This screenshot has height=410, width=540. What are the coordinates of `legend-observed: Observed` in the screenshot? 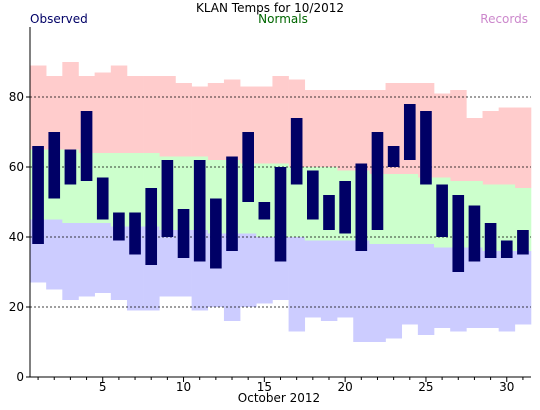 It's located at (59, 19).